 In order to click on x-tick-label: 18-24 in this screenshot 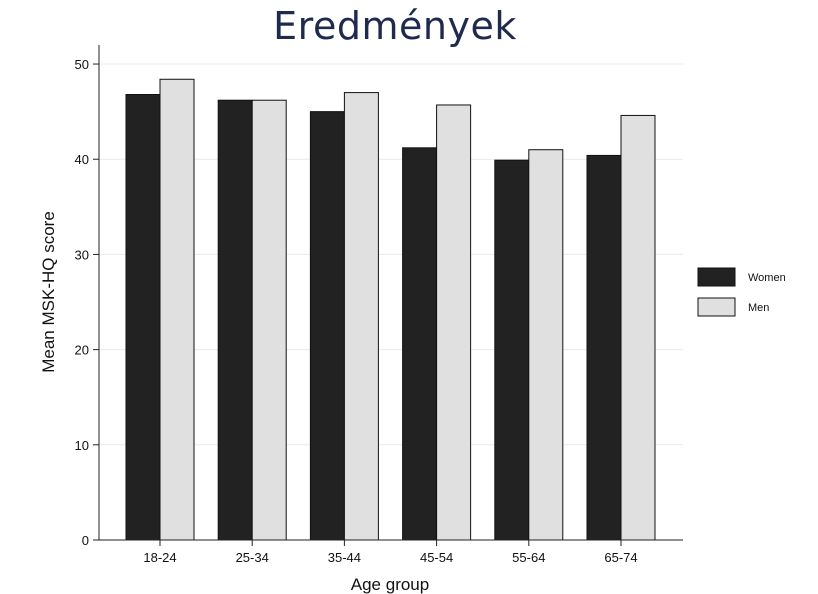, I will do `click(159, 557)`.